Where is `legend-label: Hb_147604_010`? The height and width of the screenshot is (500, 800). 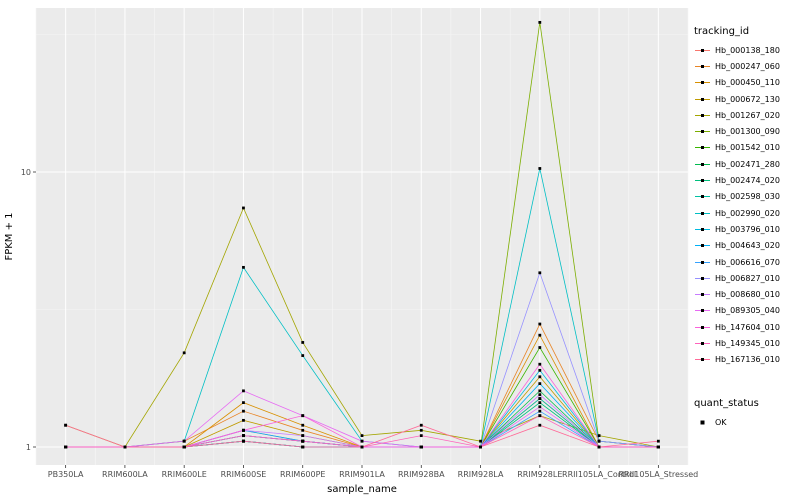 legend-label: Hb_147604_010 is located at coordinates (747, 327).